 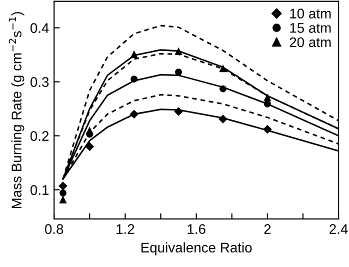 What do you see at coordinates (267, 229) in the screenshot?
I see `x-tick-label: 2` at bounding box center [267, 229].